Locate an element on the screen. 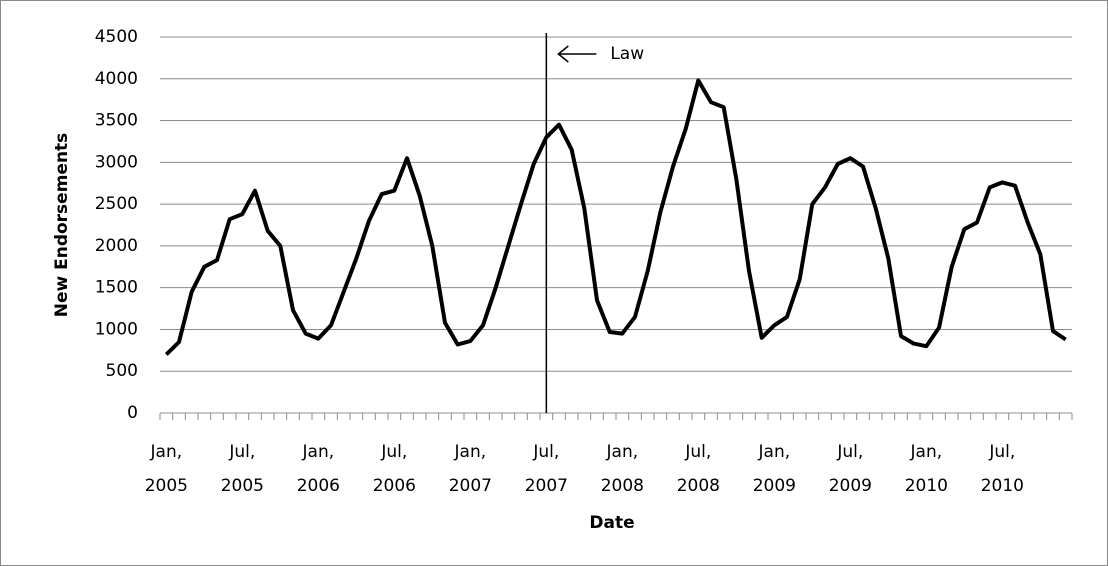  annotation-text: Law is located at coordinates (627, 54).